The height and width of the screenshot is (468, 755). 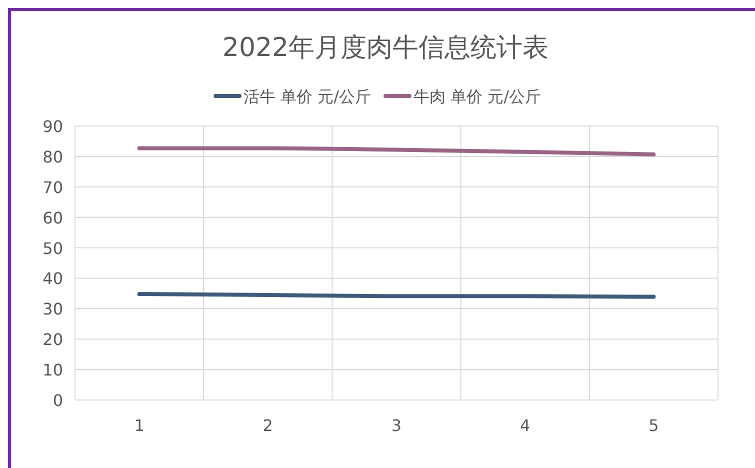 What do you see at coordinates (52, 309) in the screenshot?
I see `y-tick-label: 30` at bounding box center [52, 309].